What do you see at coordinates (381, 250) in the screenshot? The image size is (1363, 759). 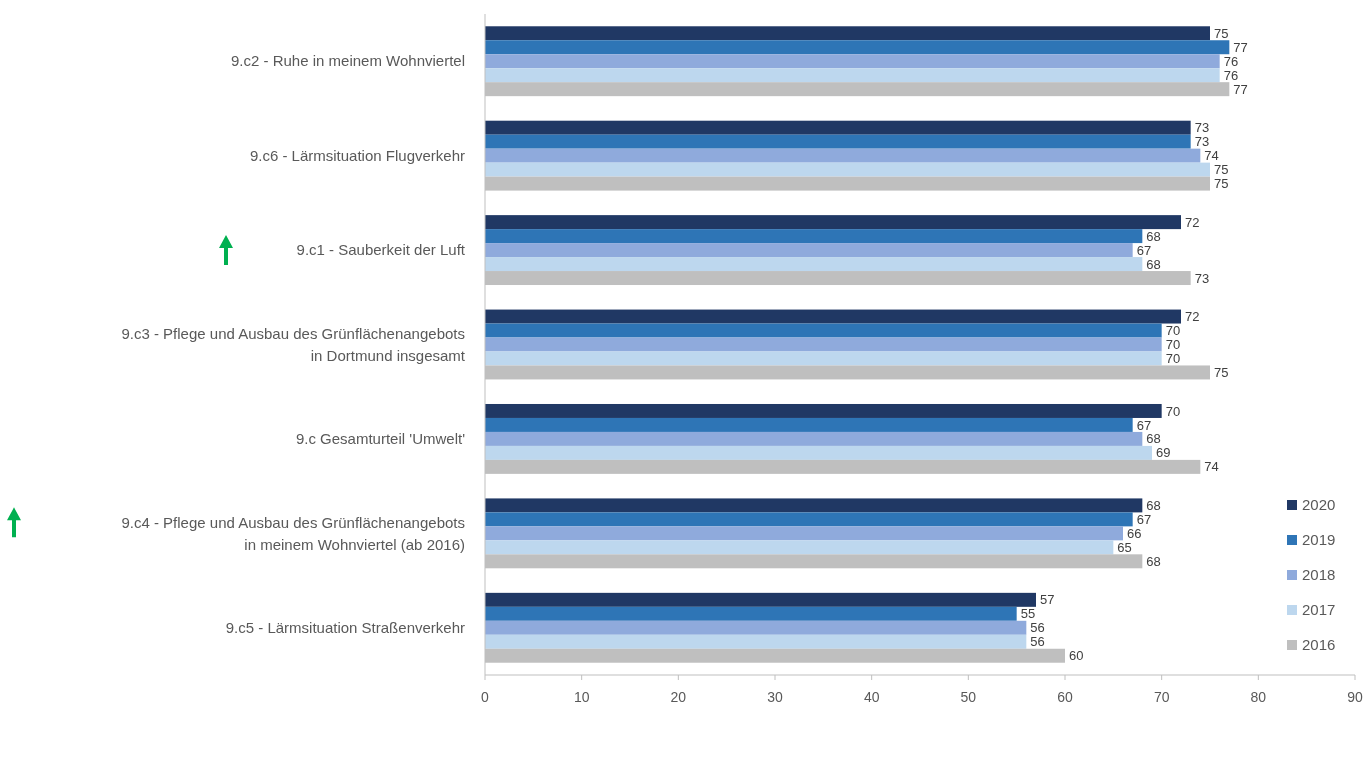 I see `y-tick-label: 9.c1 - Sauberkeit der Luft` at bounding box center [381, 250].